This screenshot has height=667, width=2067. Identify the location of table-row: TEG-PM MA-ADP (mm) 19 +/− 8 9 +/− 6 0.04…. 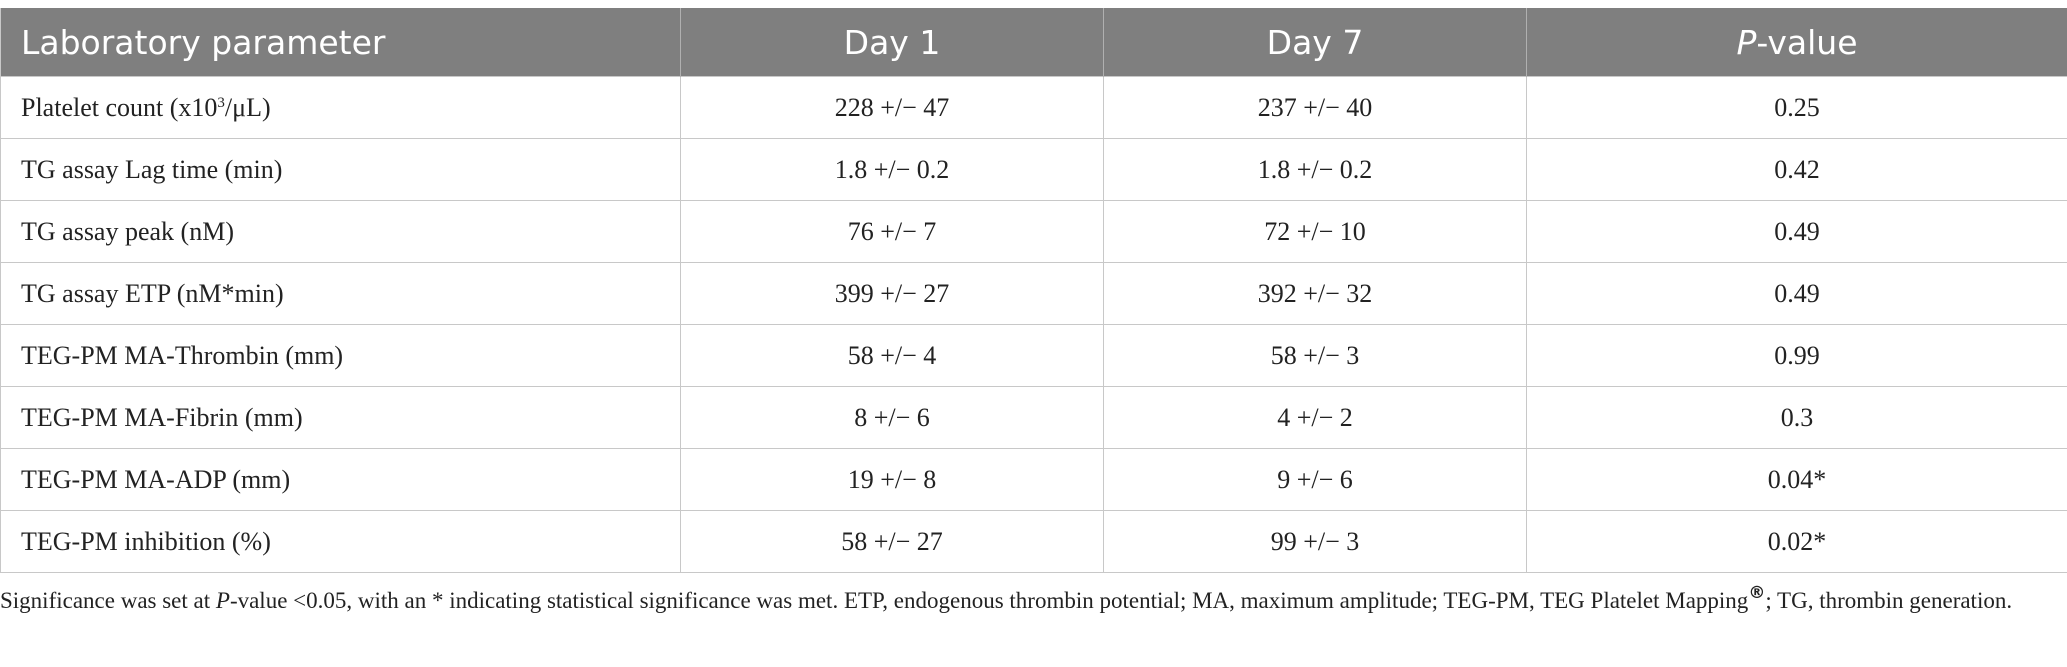
(1033, 479).